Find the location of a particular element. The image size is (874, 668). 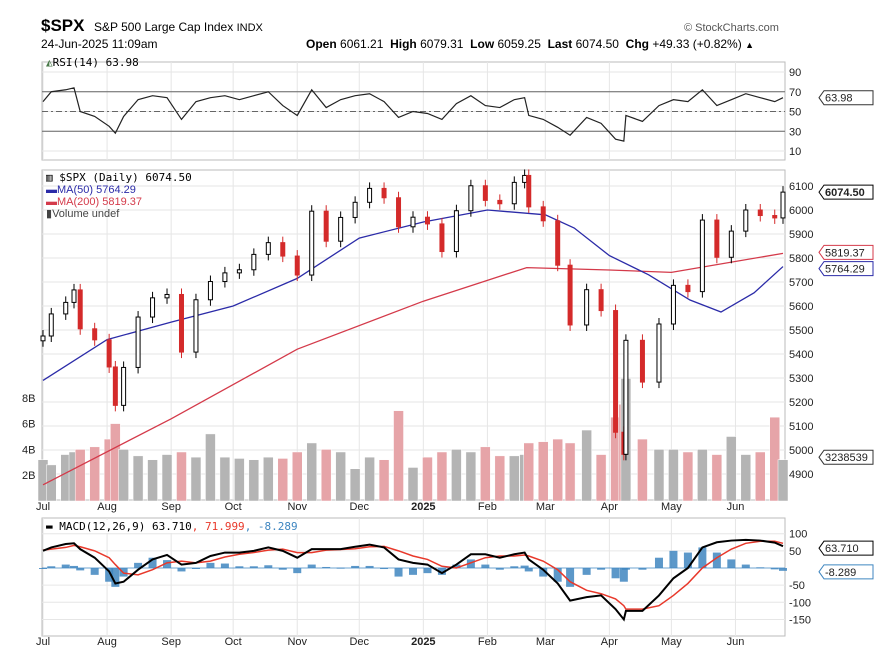

open-label: Open is located at coordinates (321, 44).